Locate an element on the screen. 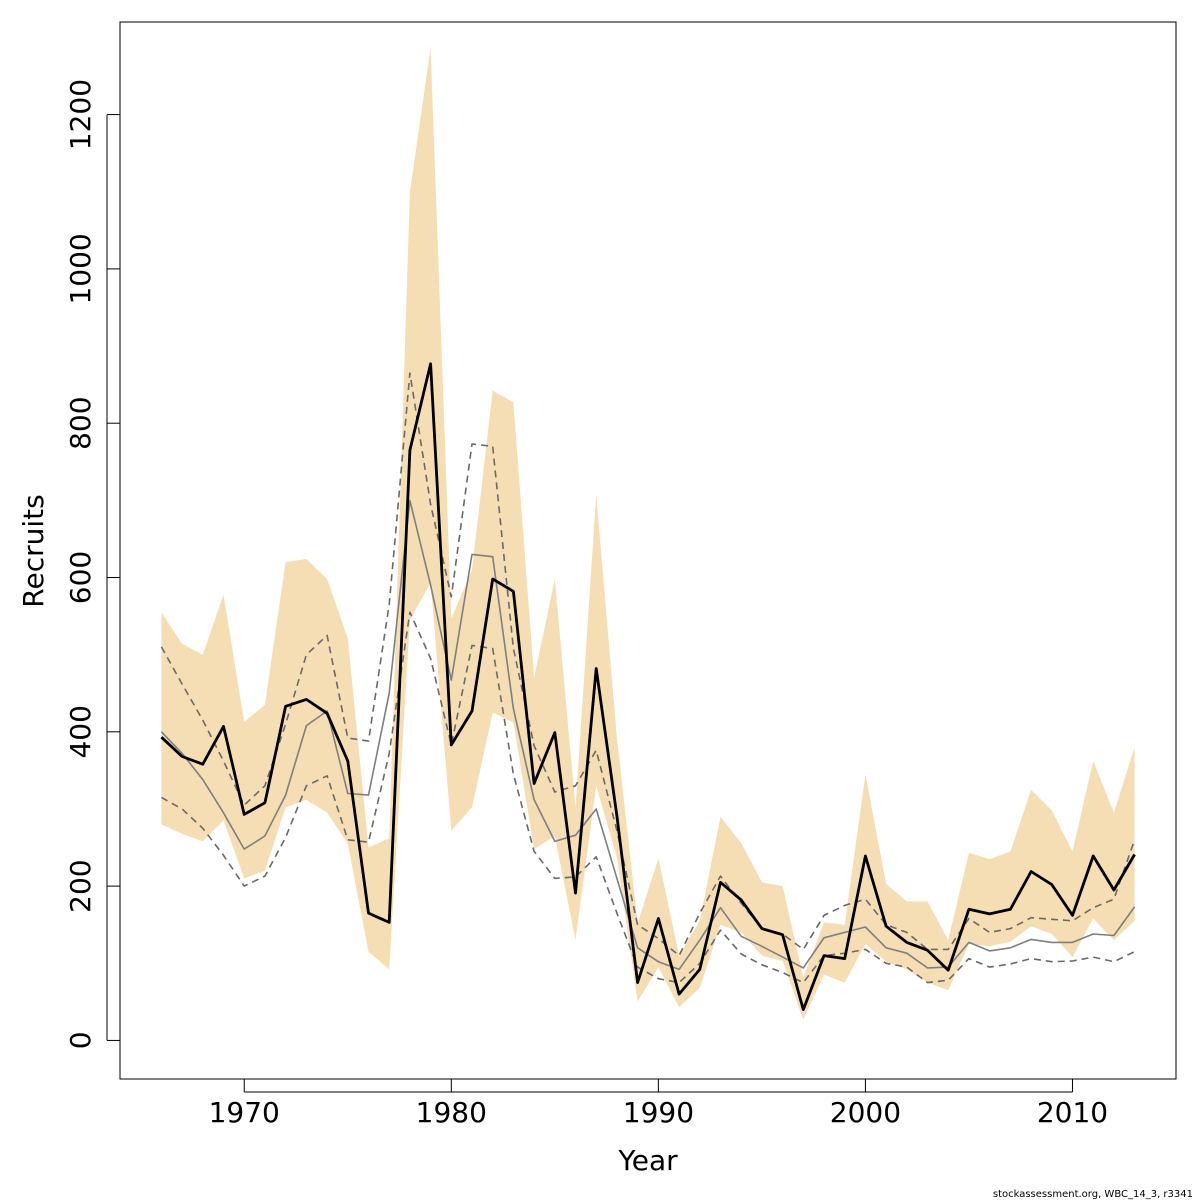 This screenshot has width=1200, height=1200. y-axis-title: Recruits is located at coordinates (33, 550).